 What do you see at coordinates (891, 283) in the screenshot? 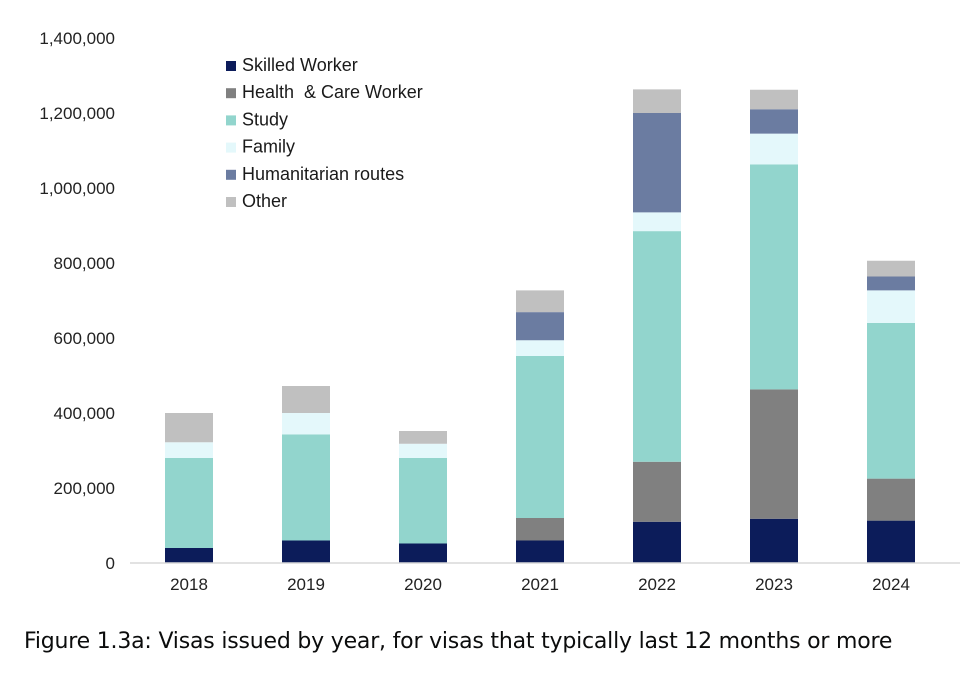
I see `bar-segment-2024-humanitarian-routes` at bounding box center [891, 283].